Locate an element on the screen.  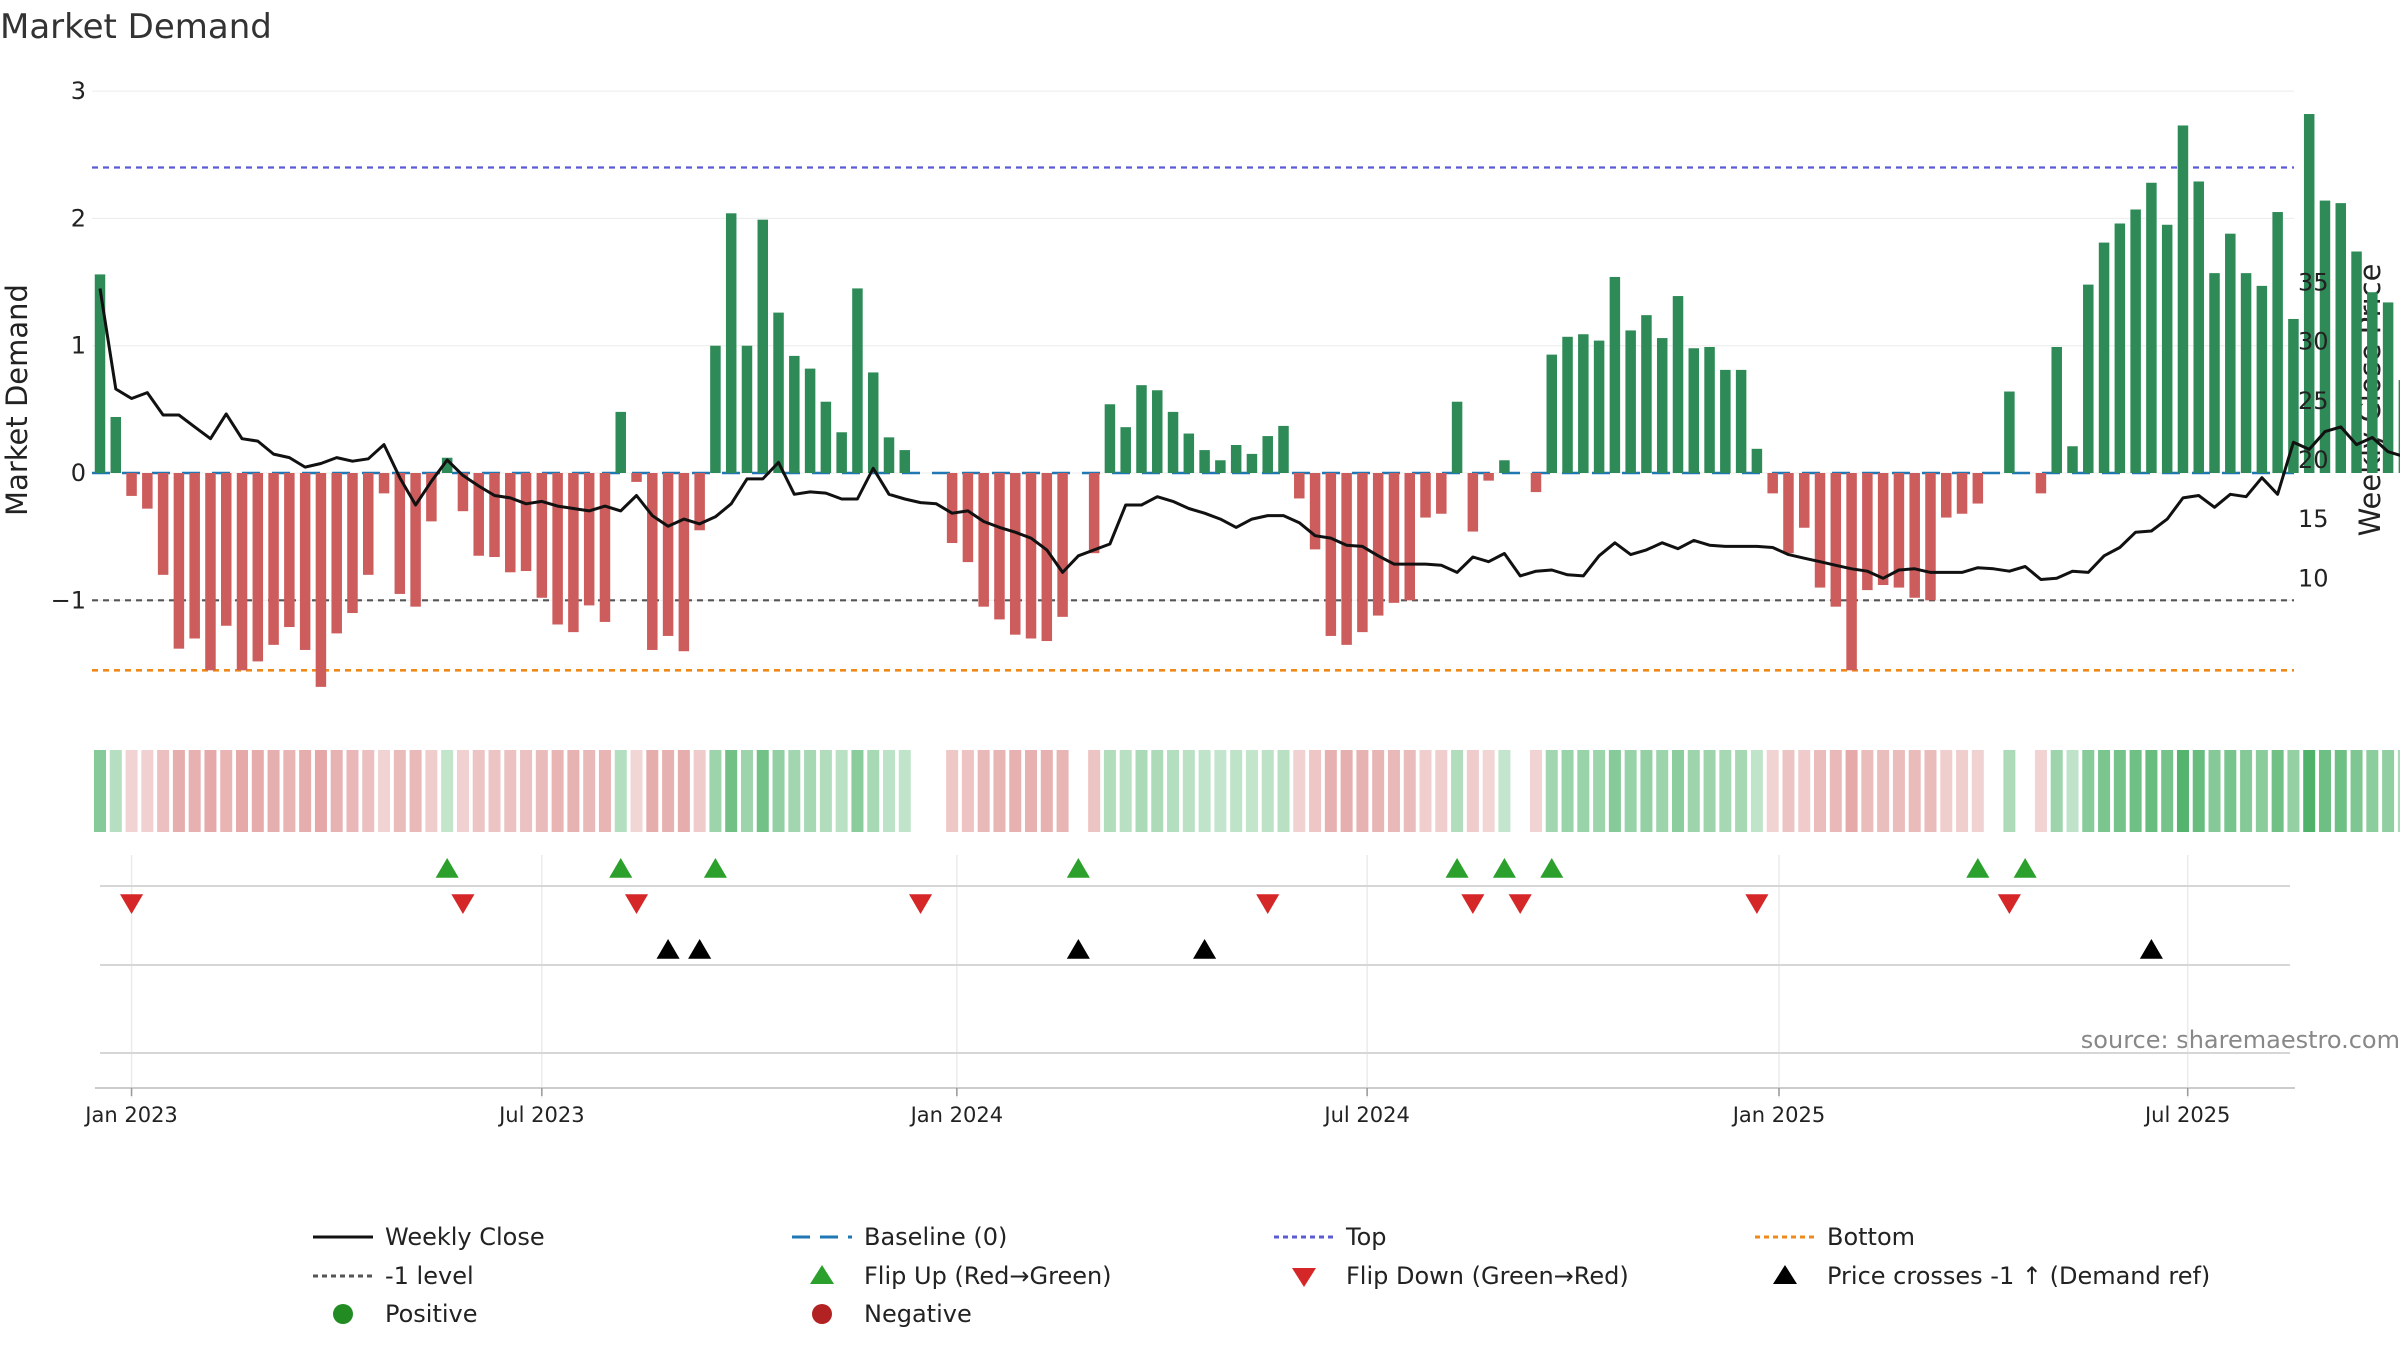
legend-item-cross: Price crosses -1 ↑ (Demand ref) is located at coordinates (1991, 1276).